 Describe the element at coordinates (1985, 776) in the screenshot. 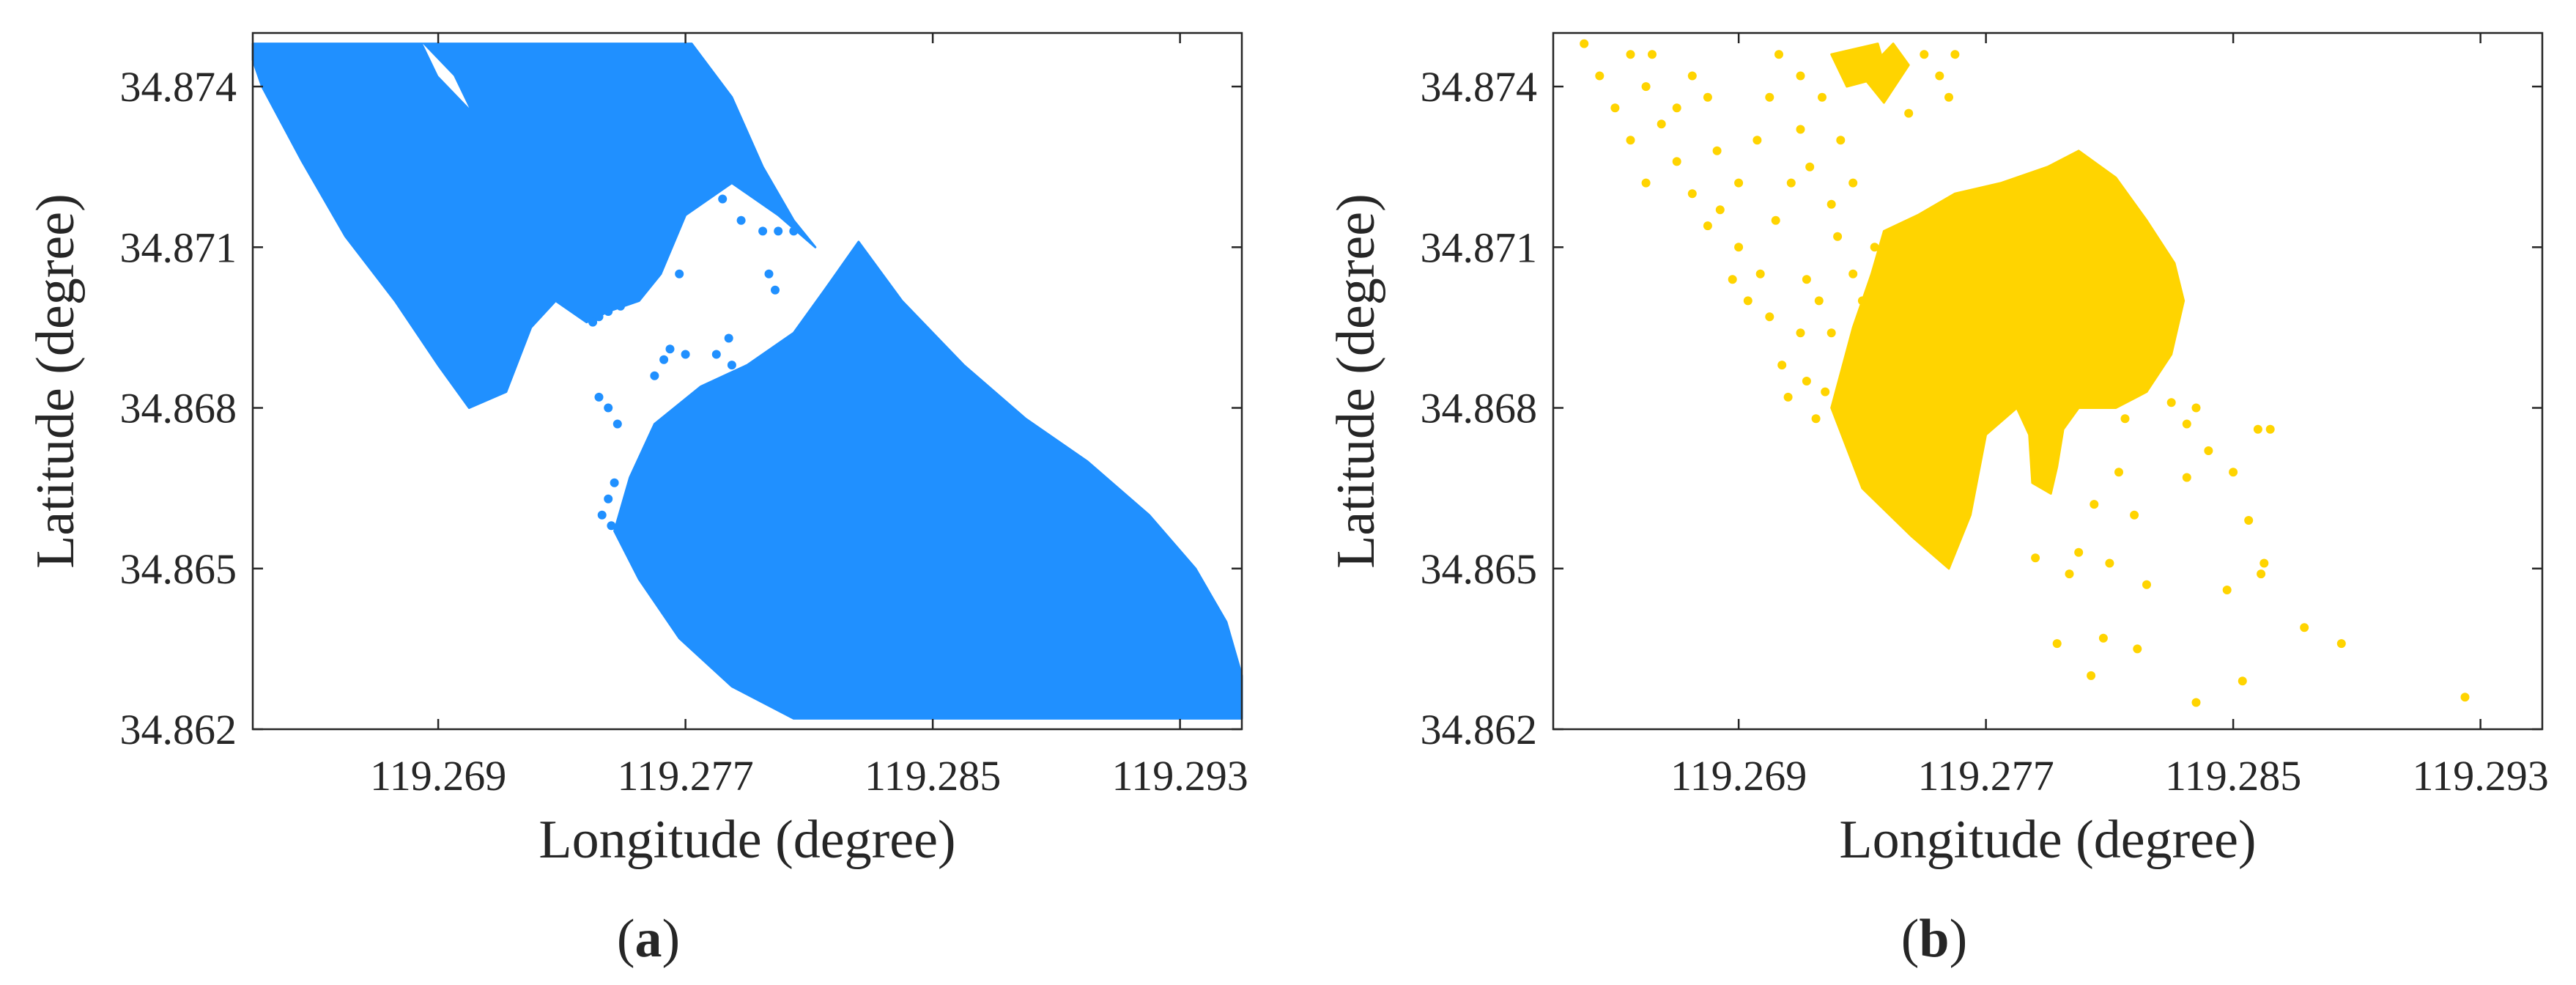

I see `x-tick-label-b-1: 119.277` at that location.